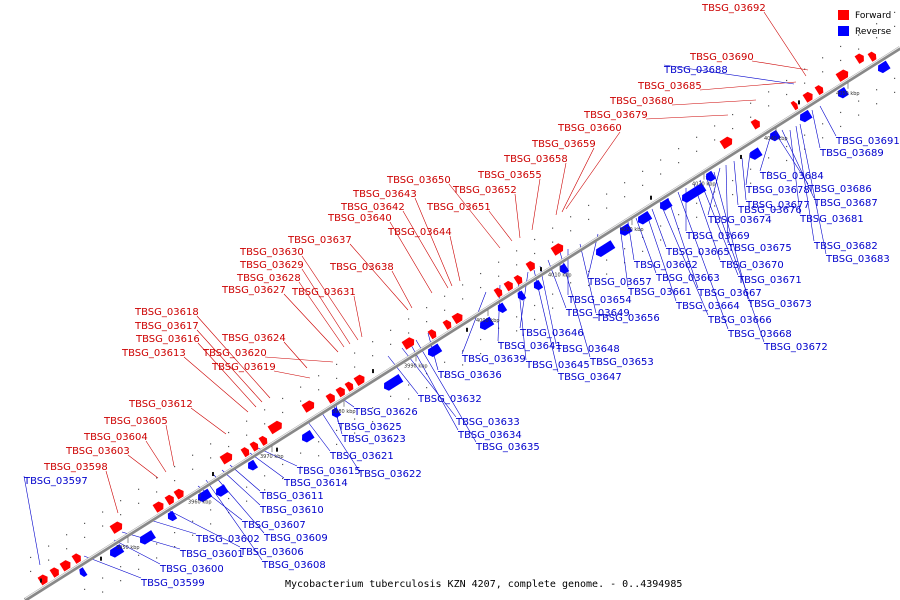 The width and height of the screenshot is (900, 600). Describe the element at coordinates (293, 565) in the screenshot. I see `reverse-gene-label: TBSG_03608` at that location.